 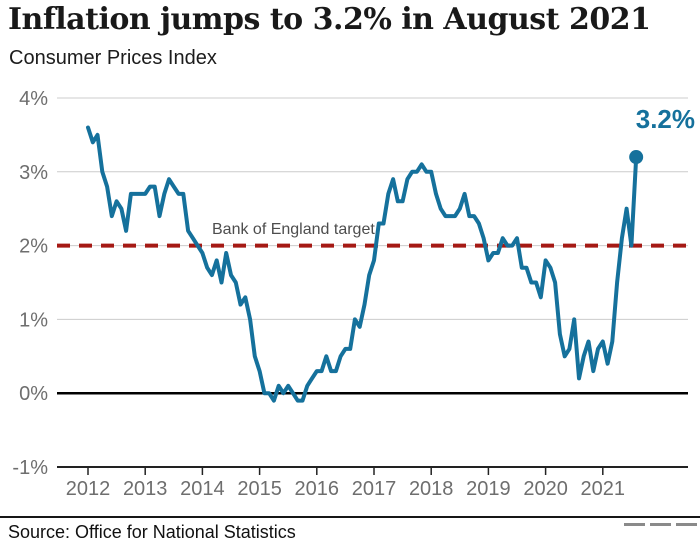 I want to click on chart-title: Inflation jumps to 3.2% in August 2021, so click(x=329, y=19).